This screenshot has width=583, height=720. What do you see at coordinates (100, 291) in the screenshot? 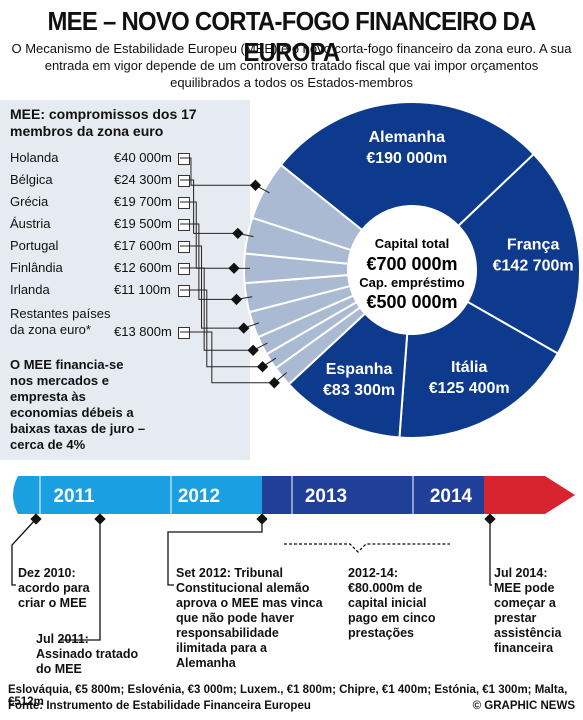
I see `country-row: Irlanda €11 100m` at bounding box center [100, 291].